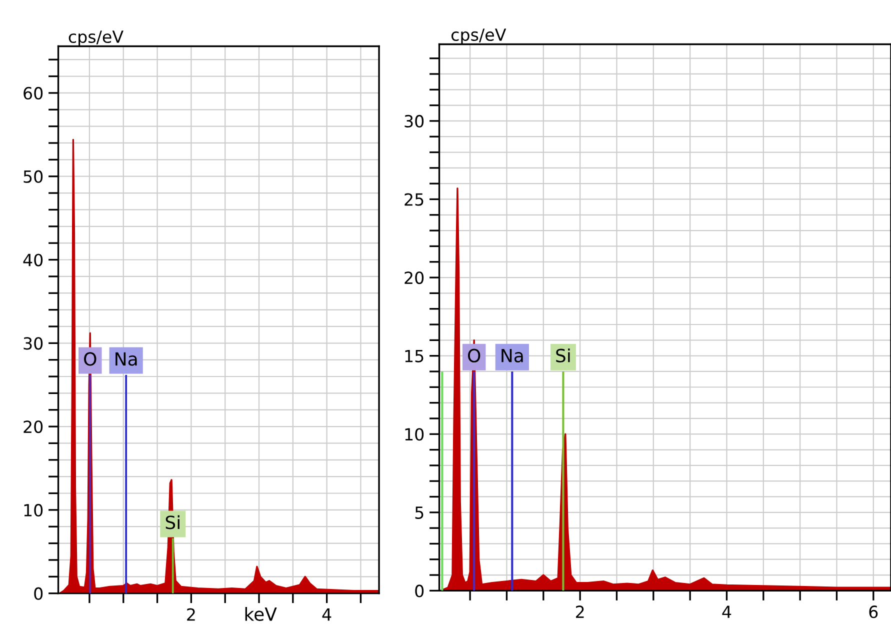 Image resolution: width=891 pixels, height=631 pixels. I want to click on y-tick-label: 15, so click(414, 356).